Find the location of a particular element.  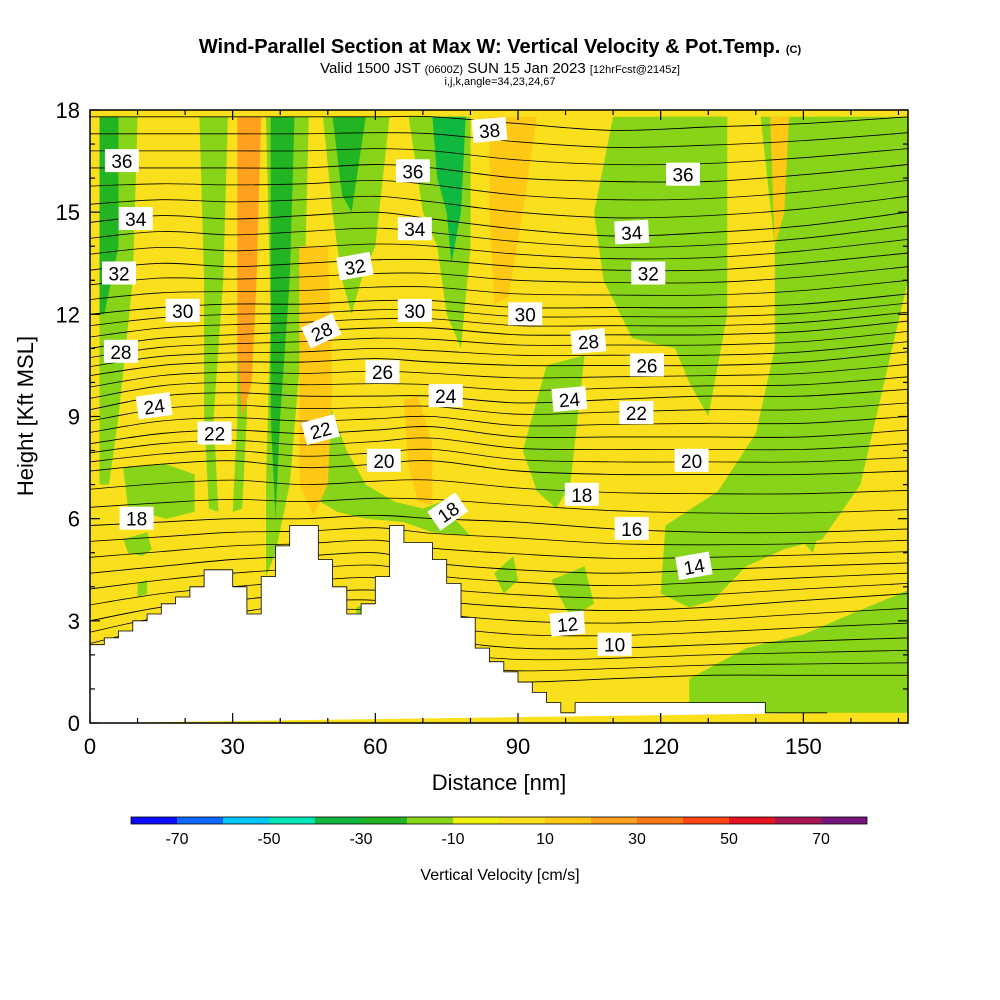

contour-label-text: 26 is located at coordinates (646, 366).